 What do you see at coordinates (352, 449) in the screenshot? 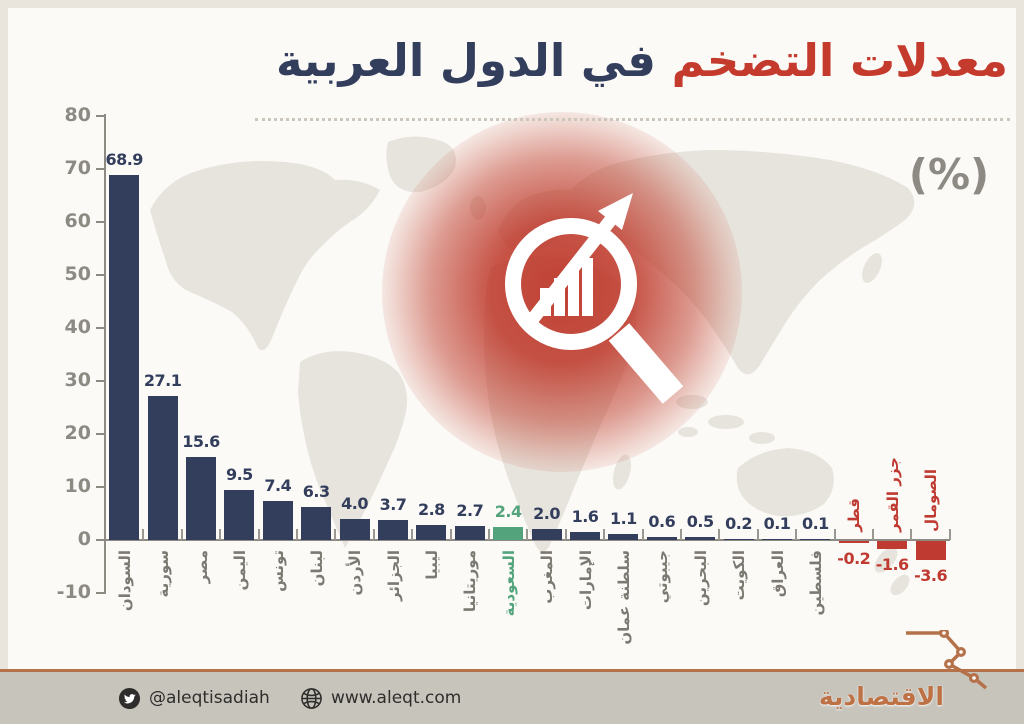
I see `continent-south-america` at bounding box center [352, 449].